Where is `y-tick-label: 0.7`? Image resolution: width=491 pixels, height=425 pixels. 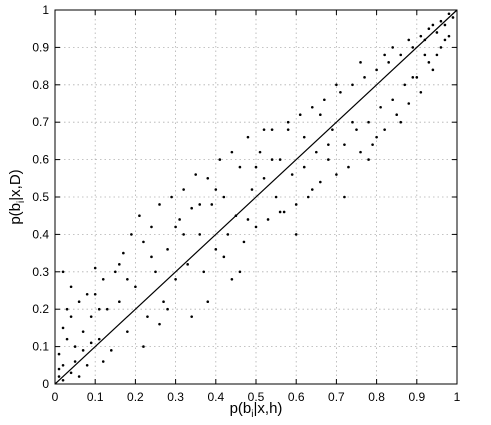
y-tick-label: 0.7 is located at coordinates (40, 122).